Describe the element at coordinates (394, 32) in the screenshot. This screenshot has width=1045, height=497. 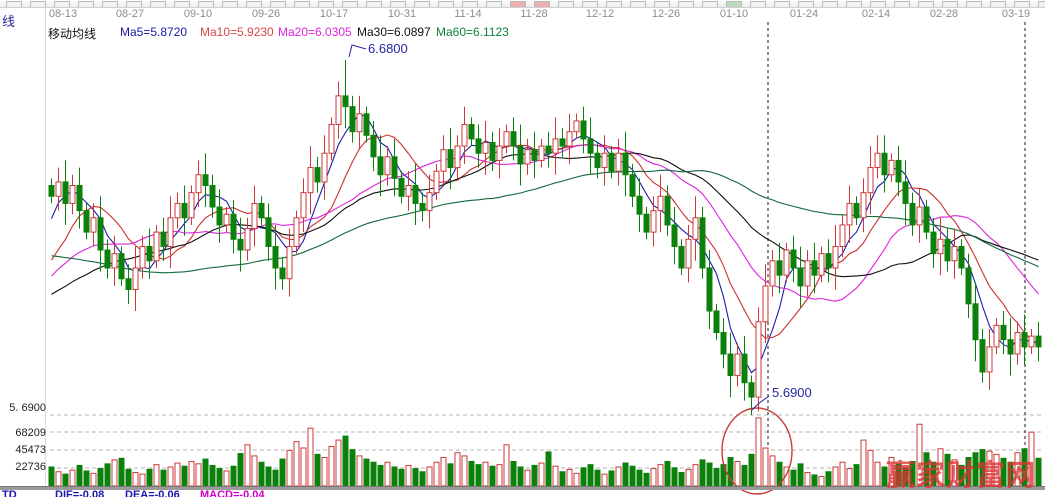
I see `ma-legend-item: Ma30=6.0897` at that location.